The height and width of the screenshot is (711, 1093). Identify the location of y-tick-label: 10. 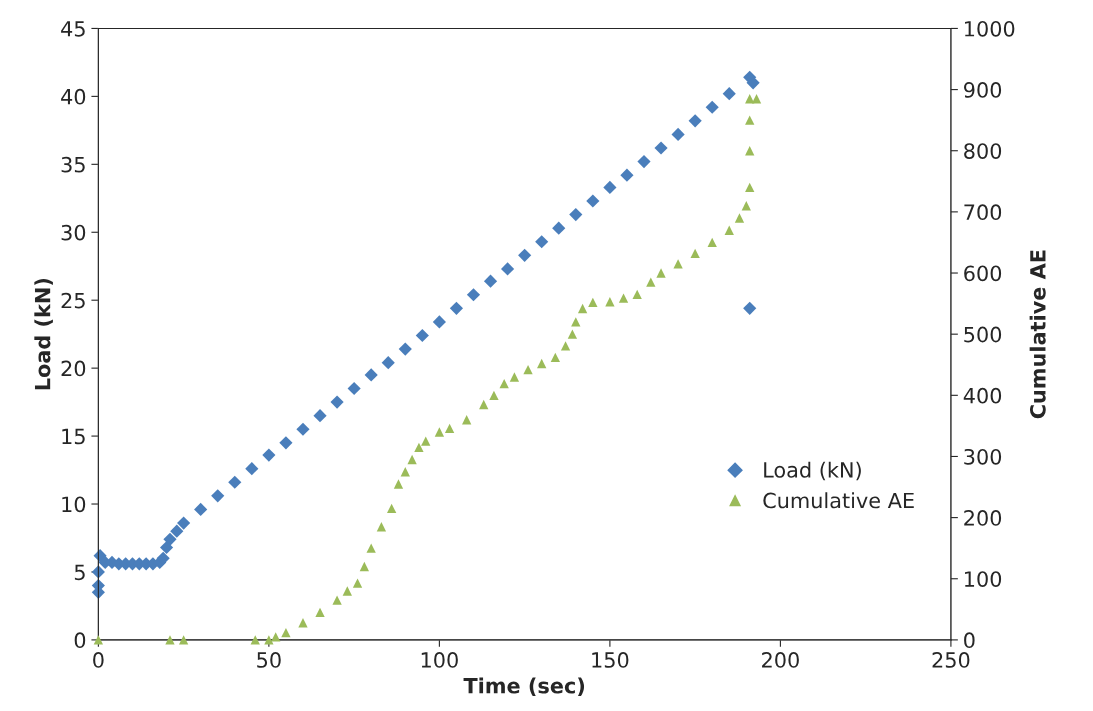
(74, 504).